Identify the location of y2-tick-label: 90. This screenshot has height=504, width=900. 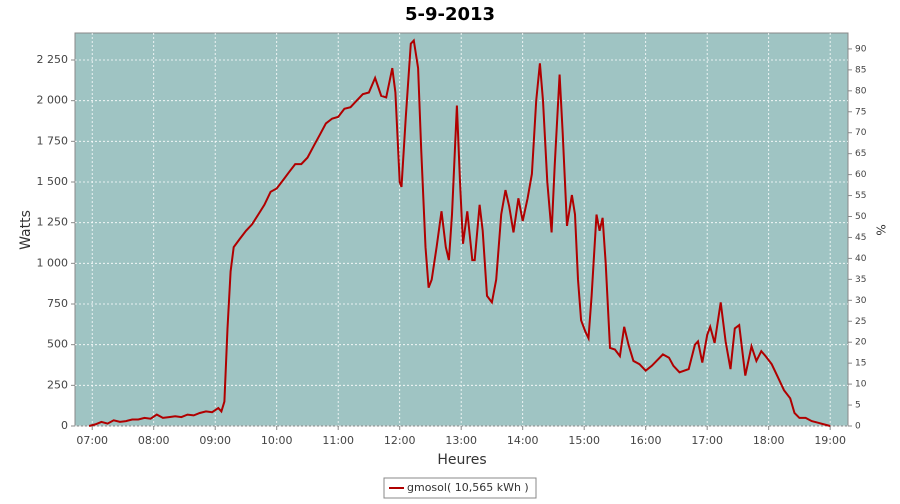
(861, 49).